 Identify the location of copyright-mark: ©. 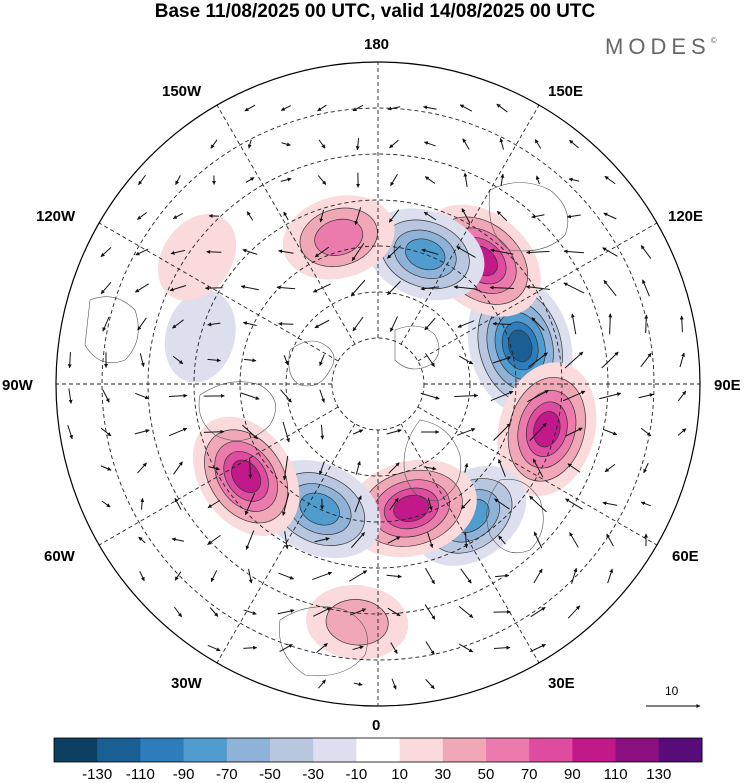
(713, 40).